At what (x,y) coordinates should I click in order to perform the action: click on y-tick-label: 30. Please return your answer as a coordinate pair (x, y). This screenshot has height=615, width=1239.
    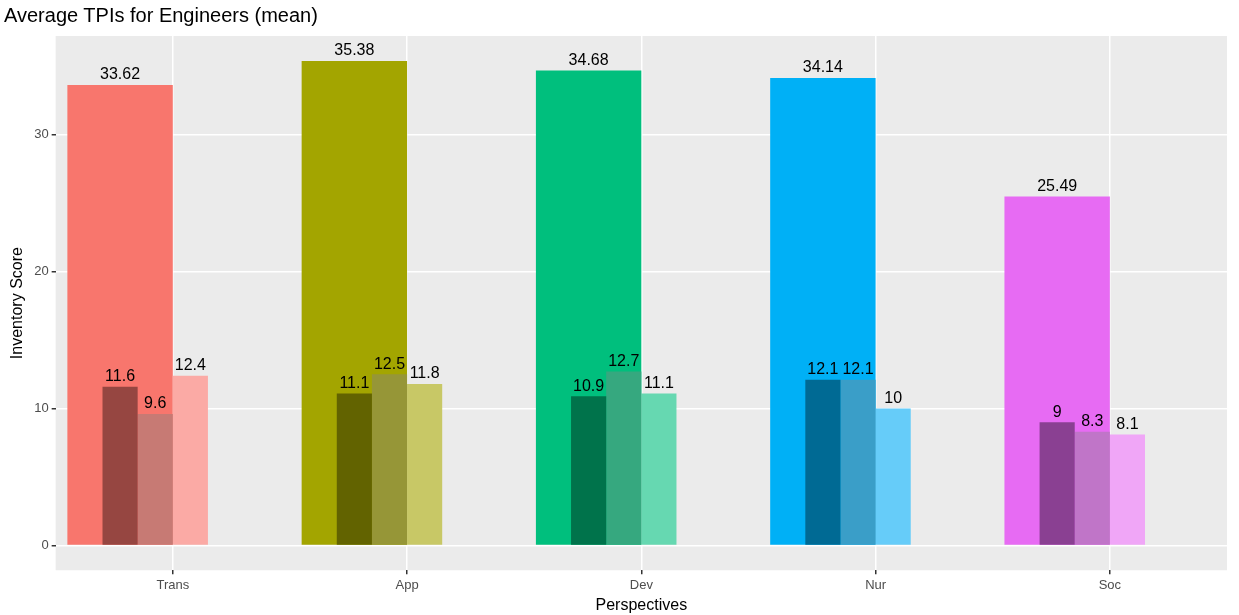
    Looking at the image, I should click on (41, 134).